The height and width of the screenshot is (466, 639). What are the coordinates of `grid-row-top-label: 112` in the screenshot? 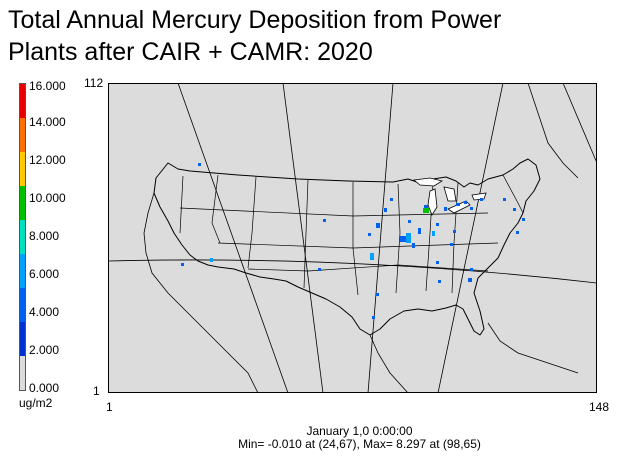 It's located at (94, 83).